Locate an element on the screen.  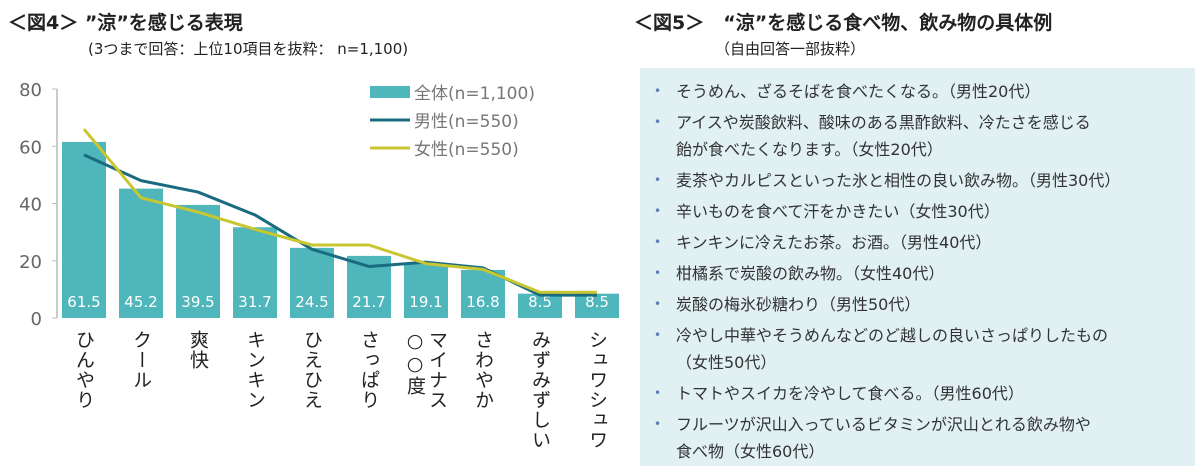
legend-swatch-bar is located at coordinates (390, 92).